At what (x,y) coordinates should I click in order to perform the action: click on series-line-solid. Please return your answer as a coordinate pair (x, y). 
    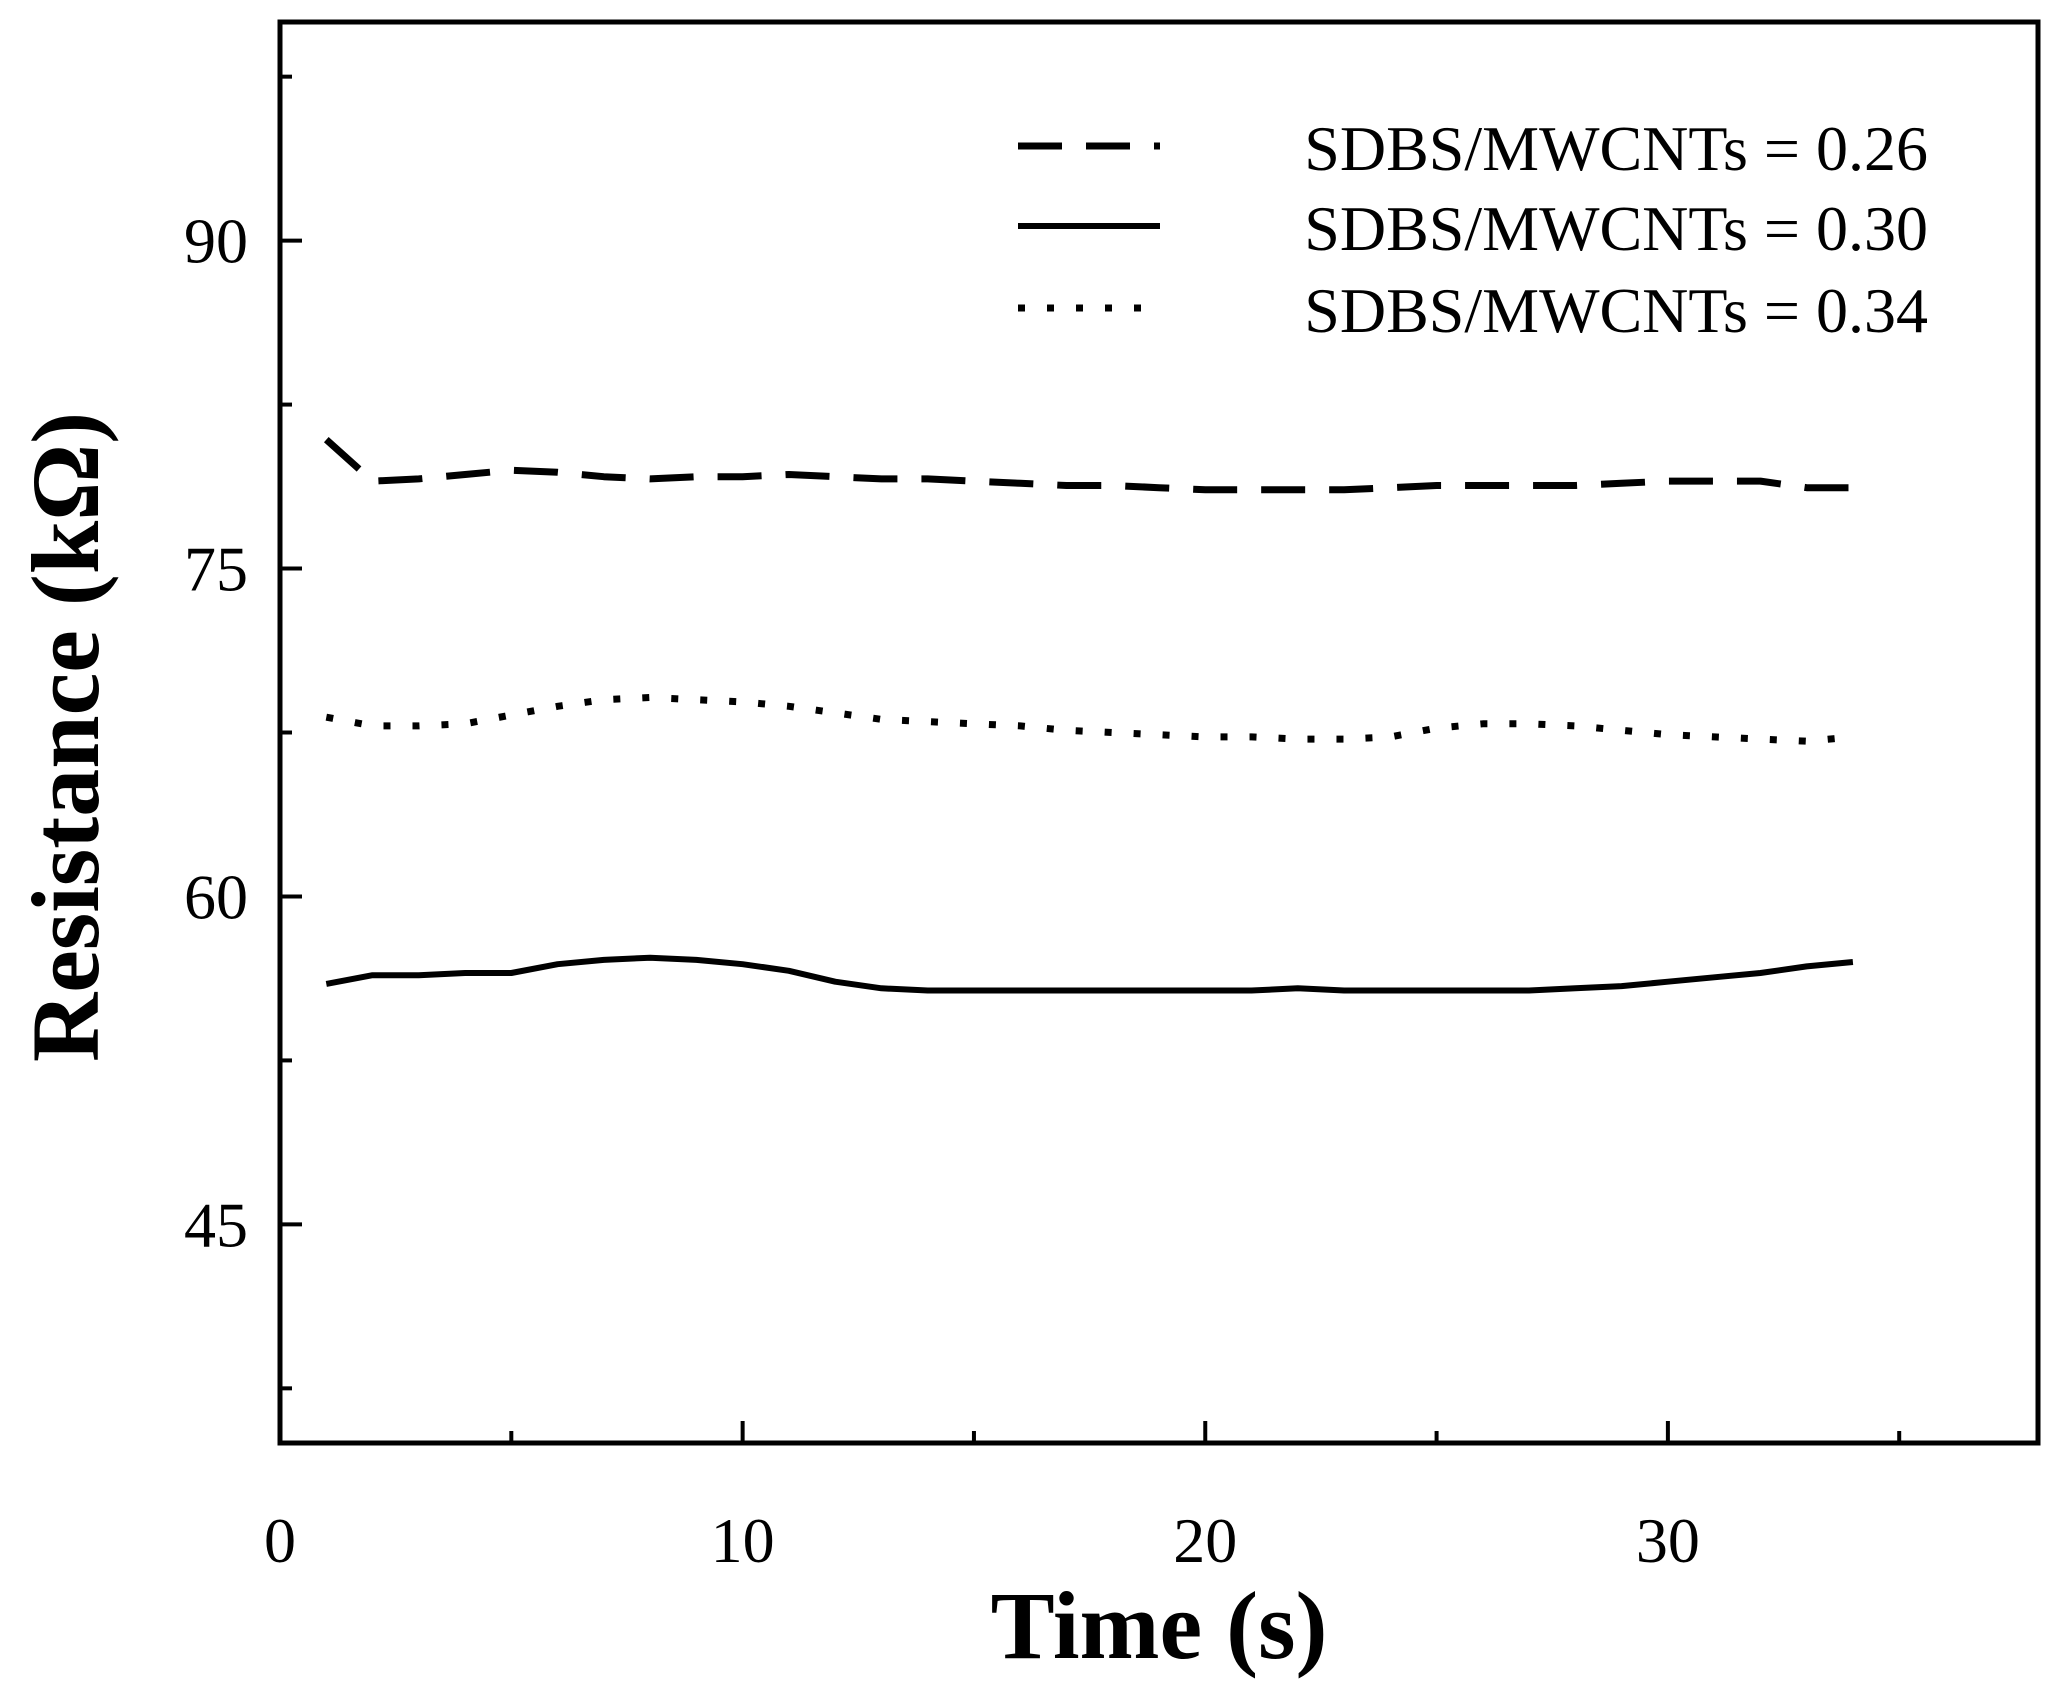
    Looking at the image, I should click on (1089, 974).